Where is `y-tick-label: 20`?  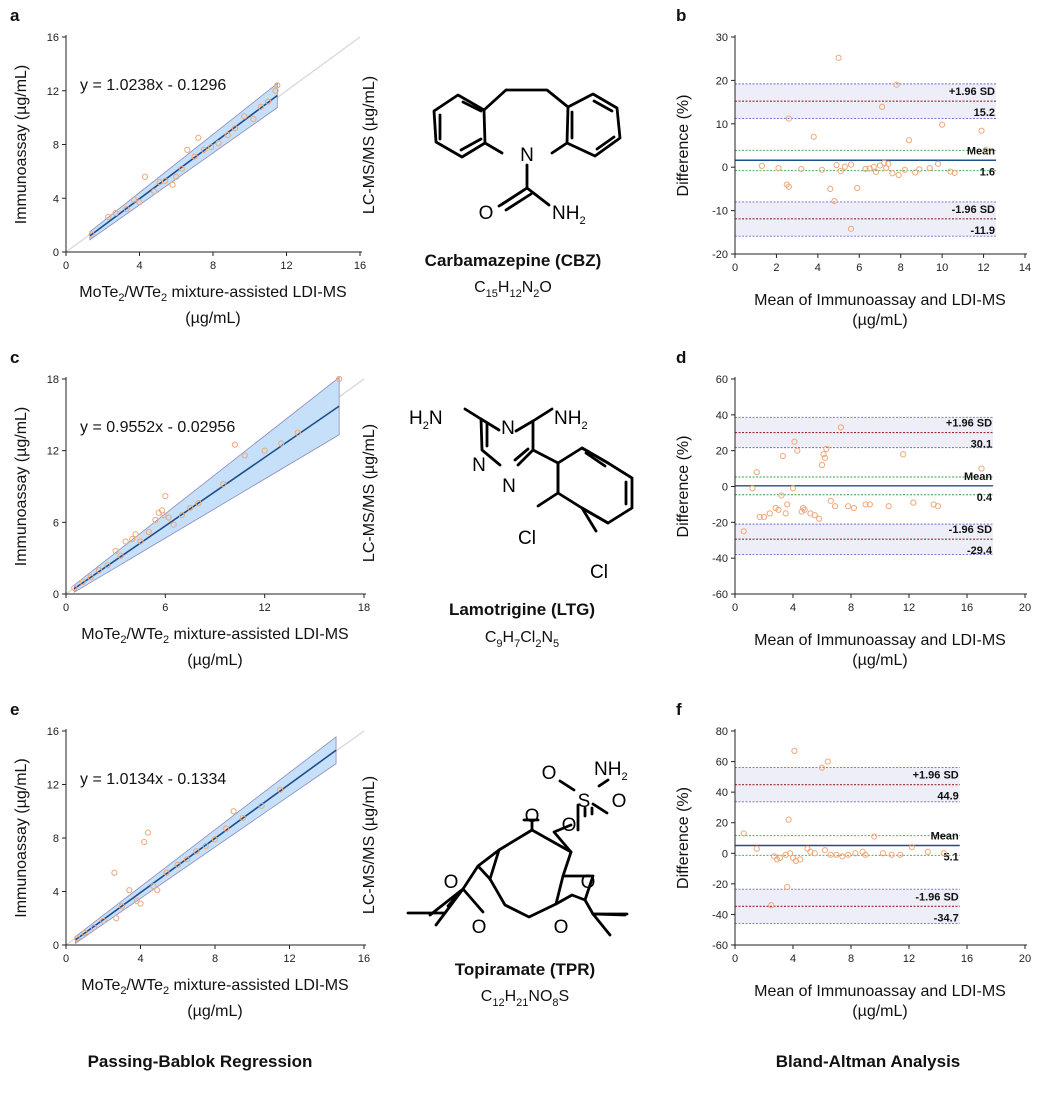 y-tick-label: 20 is located at coordinates (722, 452).